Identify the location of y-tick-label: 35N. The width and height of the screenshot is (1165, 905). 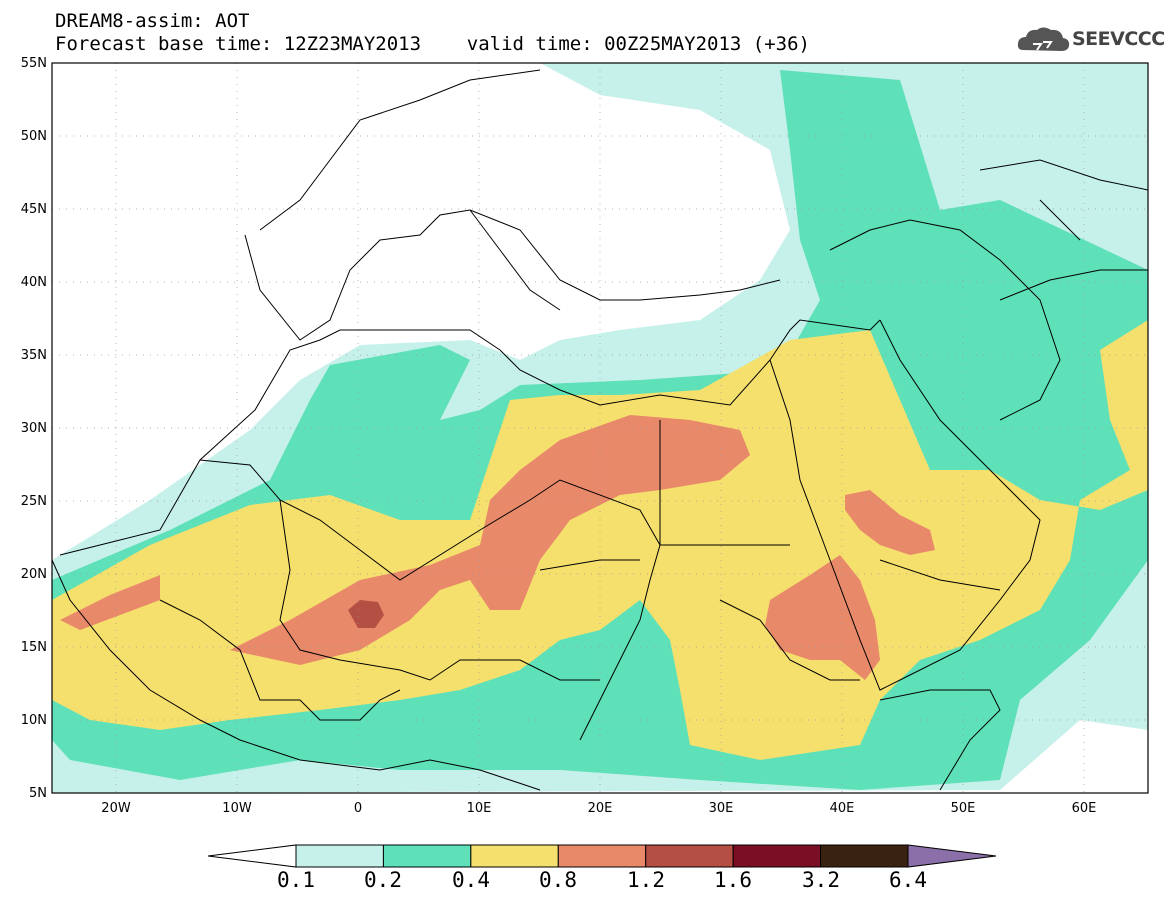
(34, 355).